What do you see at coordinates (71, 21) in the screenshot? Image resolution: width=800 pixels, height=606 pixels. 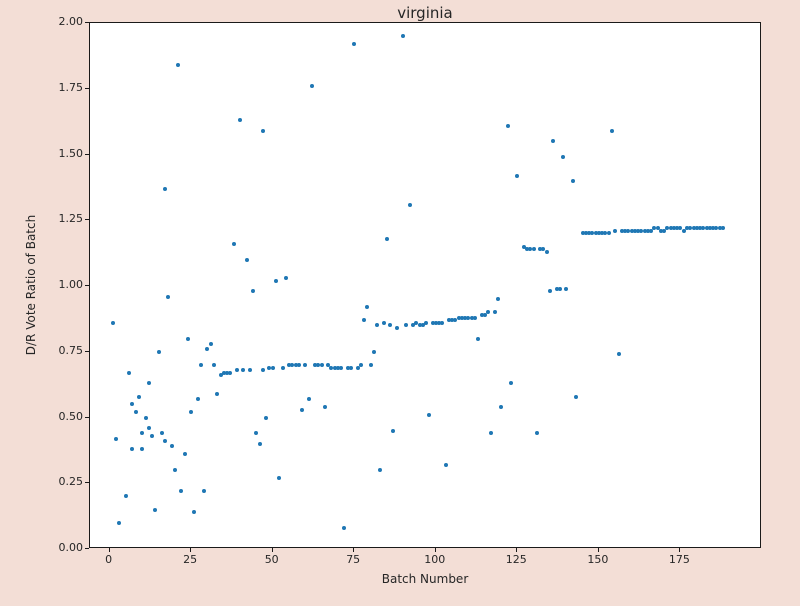 I see `y-tick-label: 2.00` at bounding box center [71, 21].